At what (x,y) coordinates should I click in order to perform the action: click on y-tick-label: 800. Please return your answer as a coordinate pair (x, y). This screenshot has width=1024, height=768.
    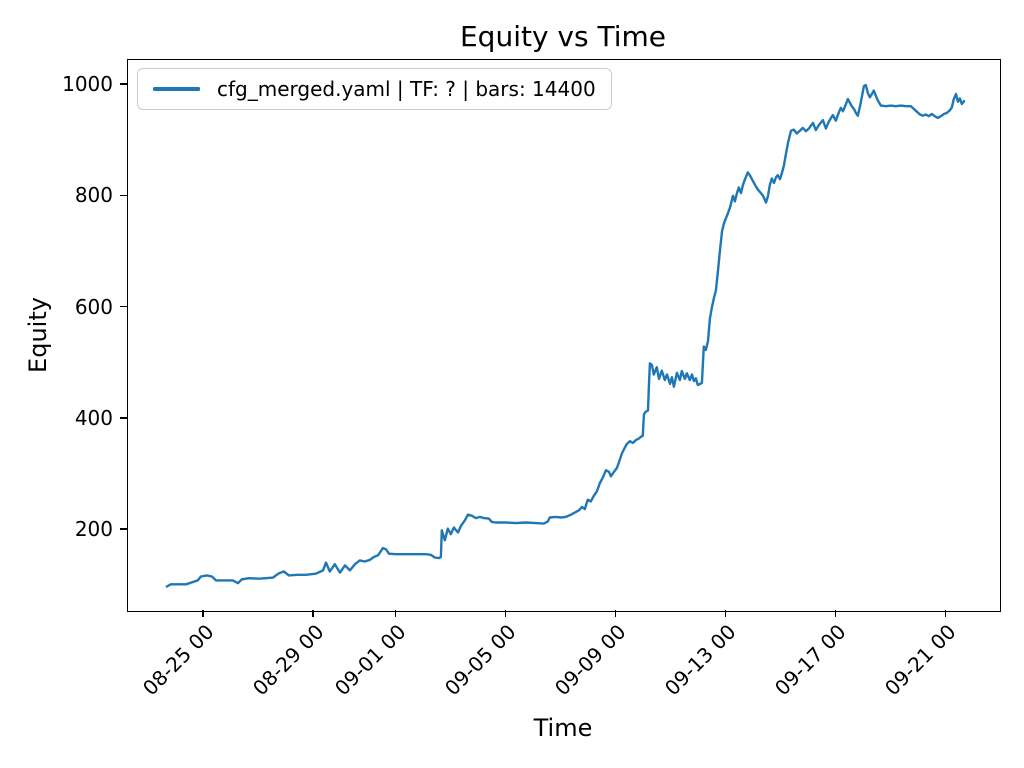
    Looking at the image, I should click on (93, 195).